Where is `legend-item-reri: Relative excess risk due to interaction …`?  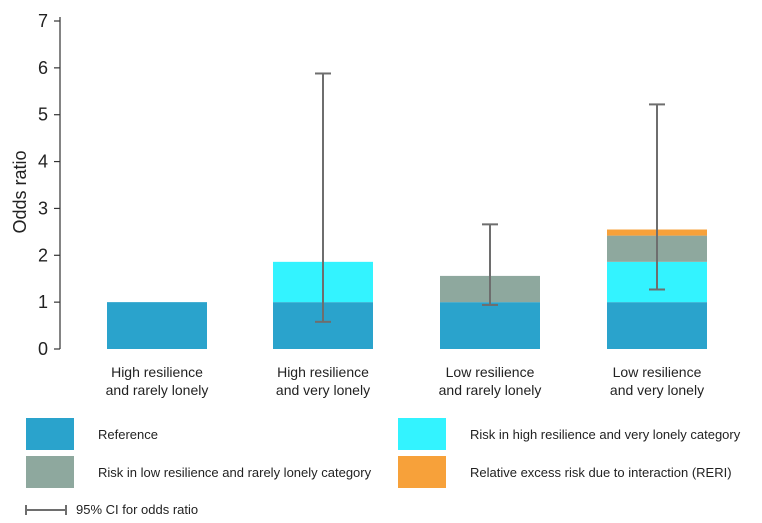 legend-item-reri: Relative excess risk due to interaction … is located at coordinates (565, 472).